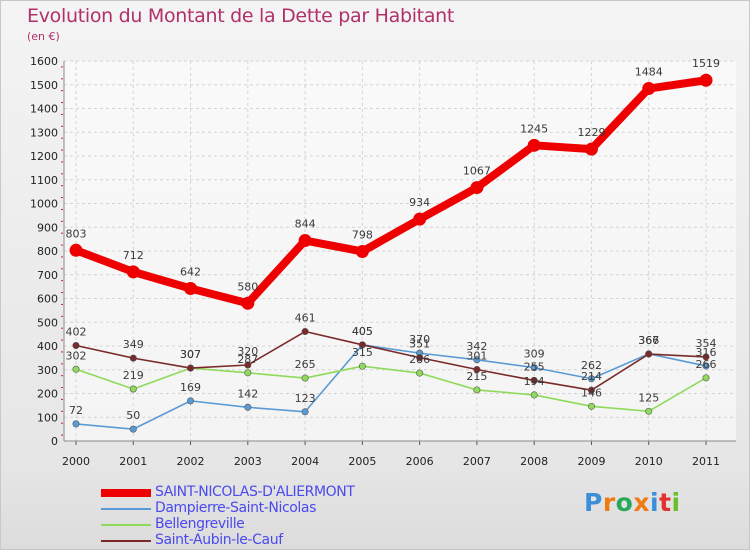 This screenshot has height=550, width=750. What do you see at coordinates (247, 393) in the screenshot?
I see `data-label: 142` at bounding box center [247, 393].